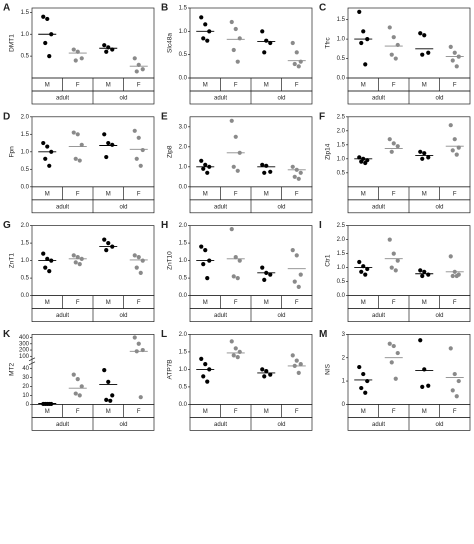  Describe the element at coordinates (24, 338) in the screenshot. I see `y-tick-label: 400` at that location.